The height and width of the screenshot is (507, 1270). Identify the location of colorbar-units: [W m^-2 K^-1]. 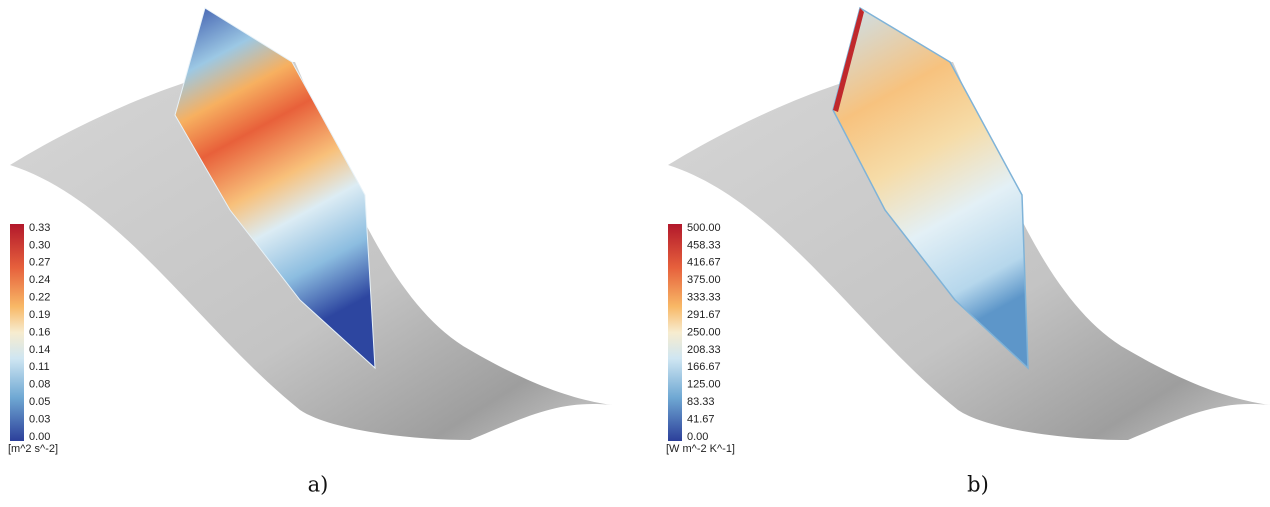
(700, 449).